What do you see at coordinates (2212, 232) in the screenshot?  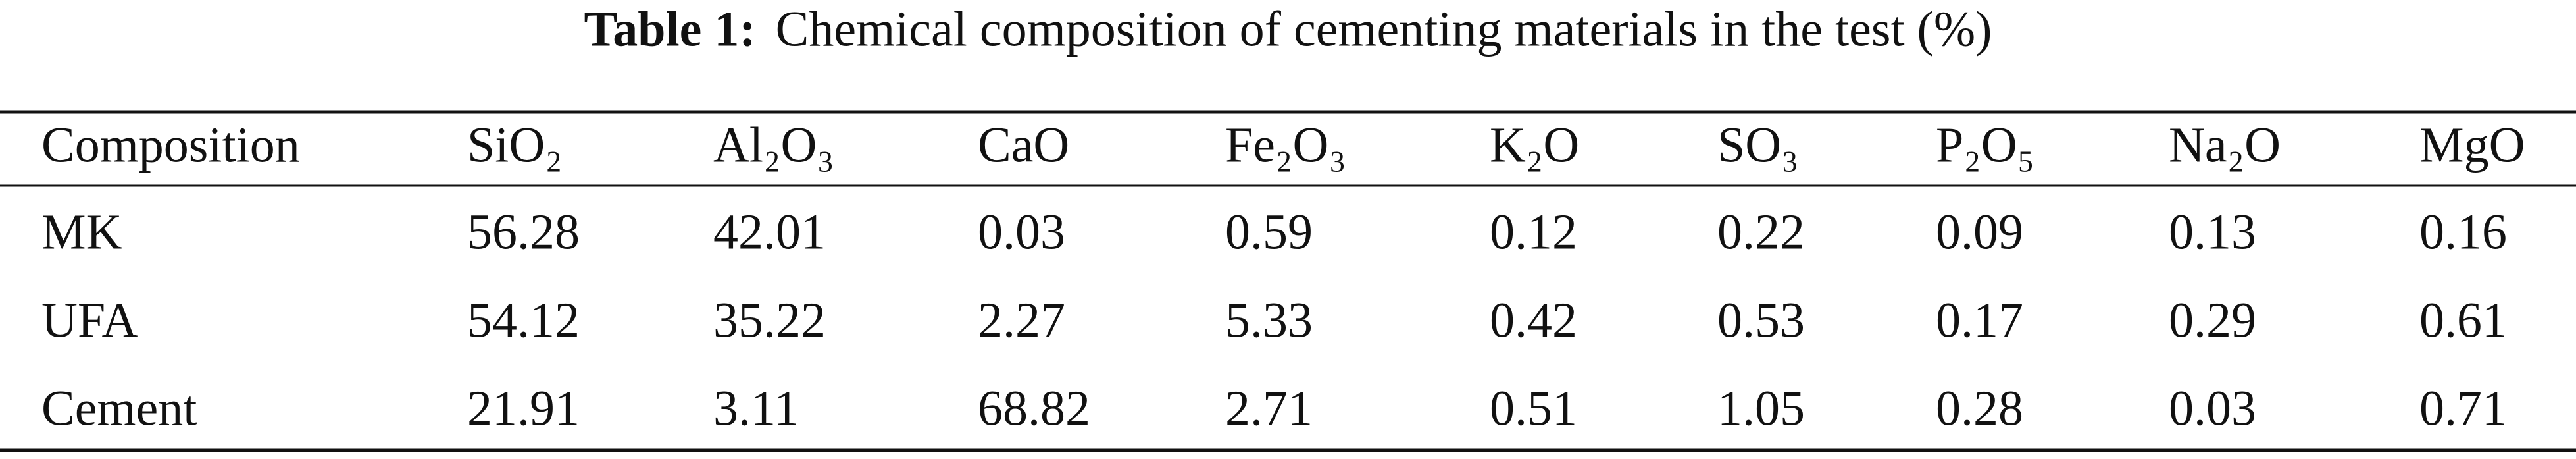 I see `cell: 0.13` at bounding box center [2212, 232].